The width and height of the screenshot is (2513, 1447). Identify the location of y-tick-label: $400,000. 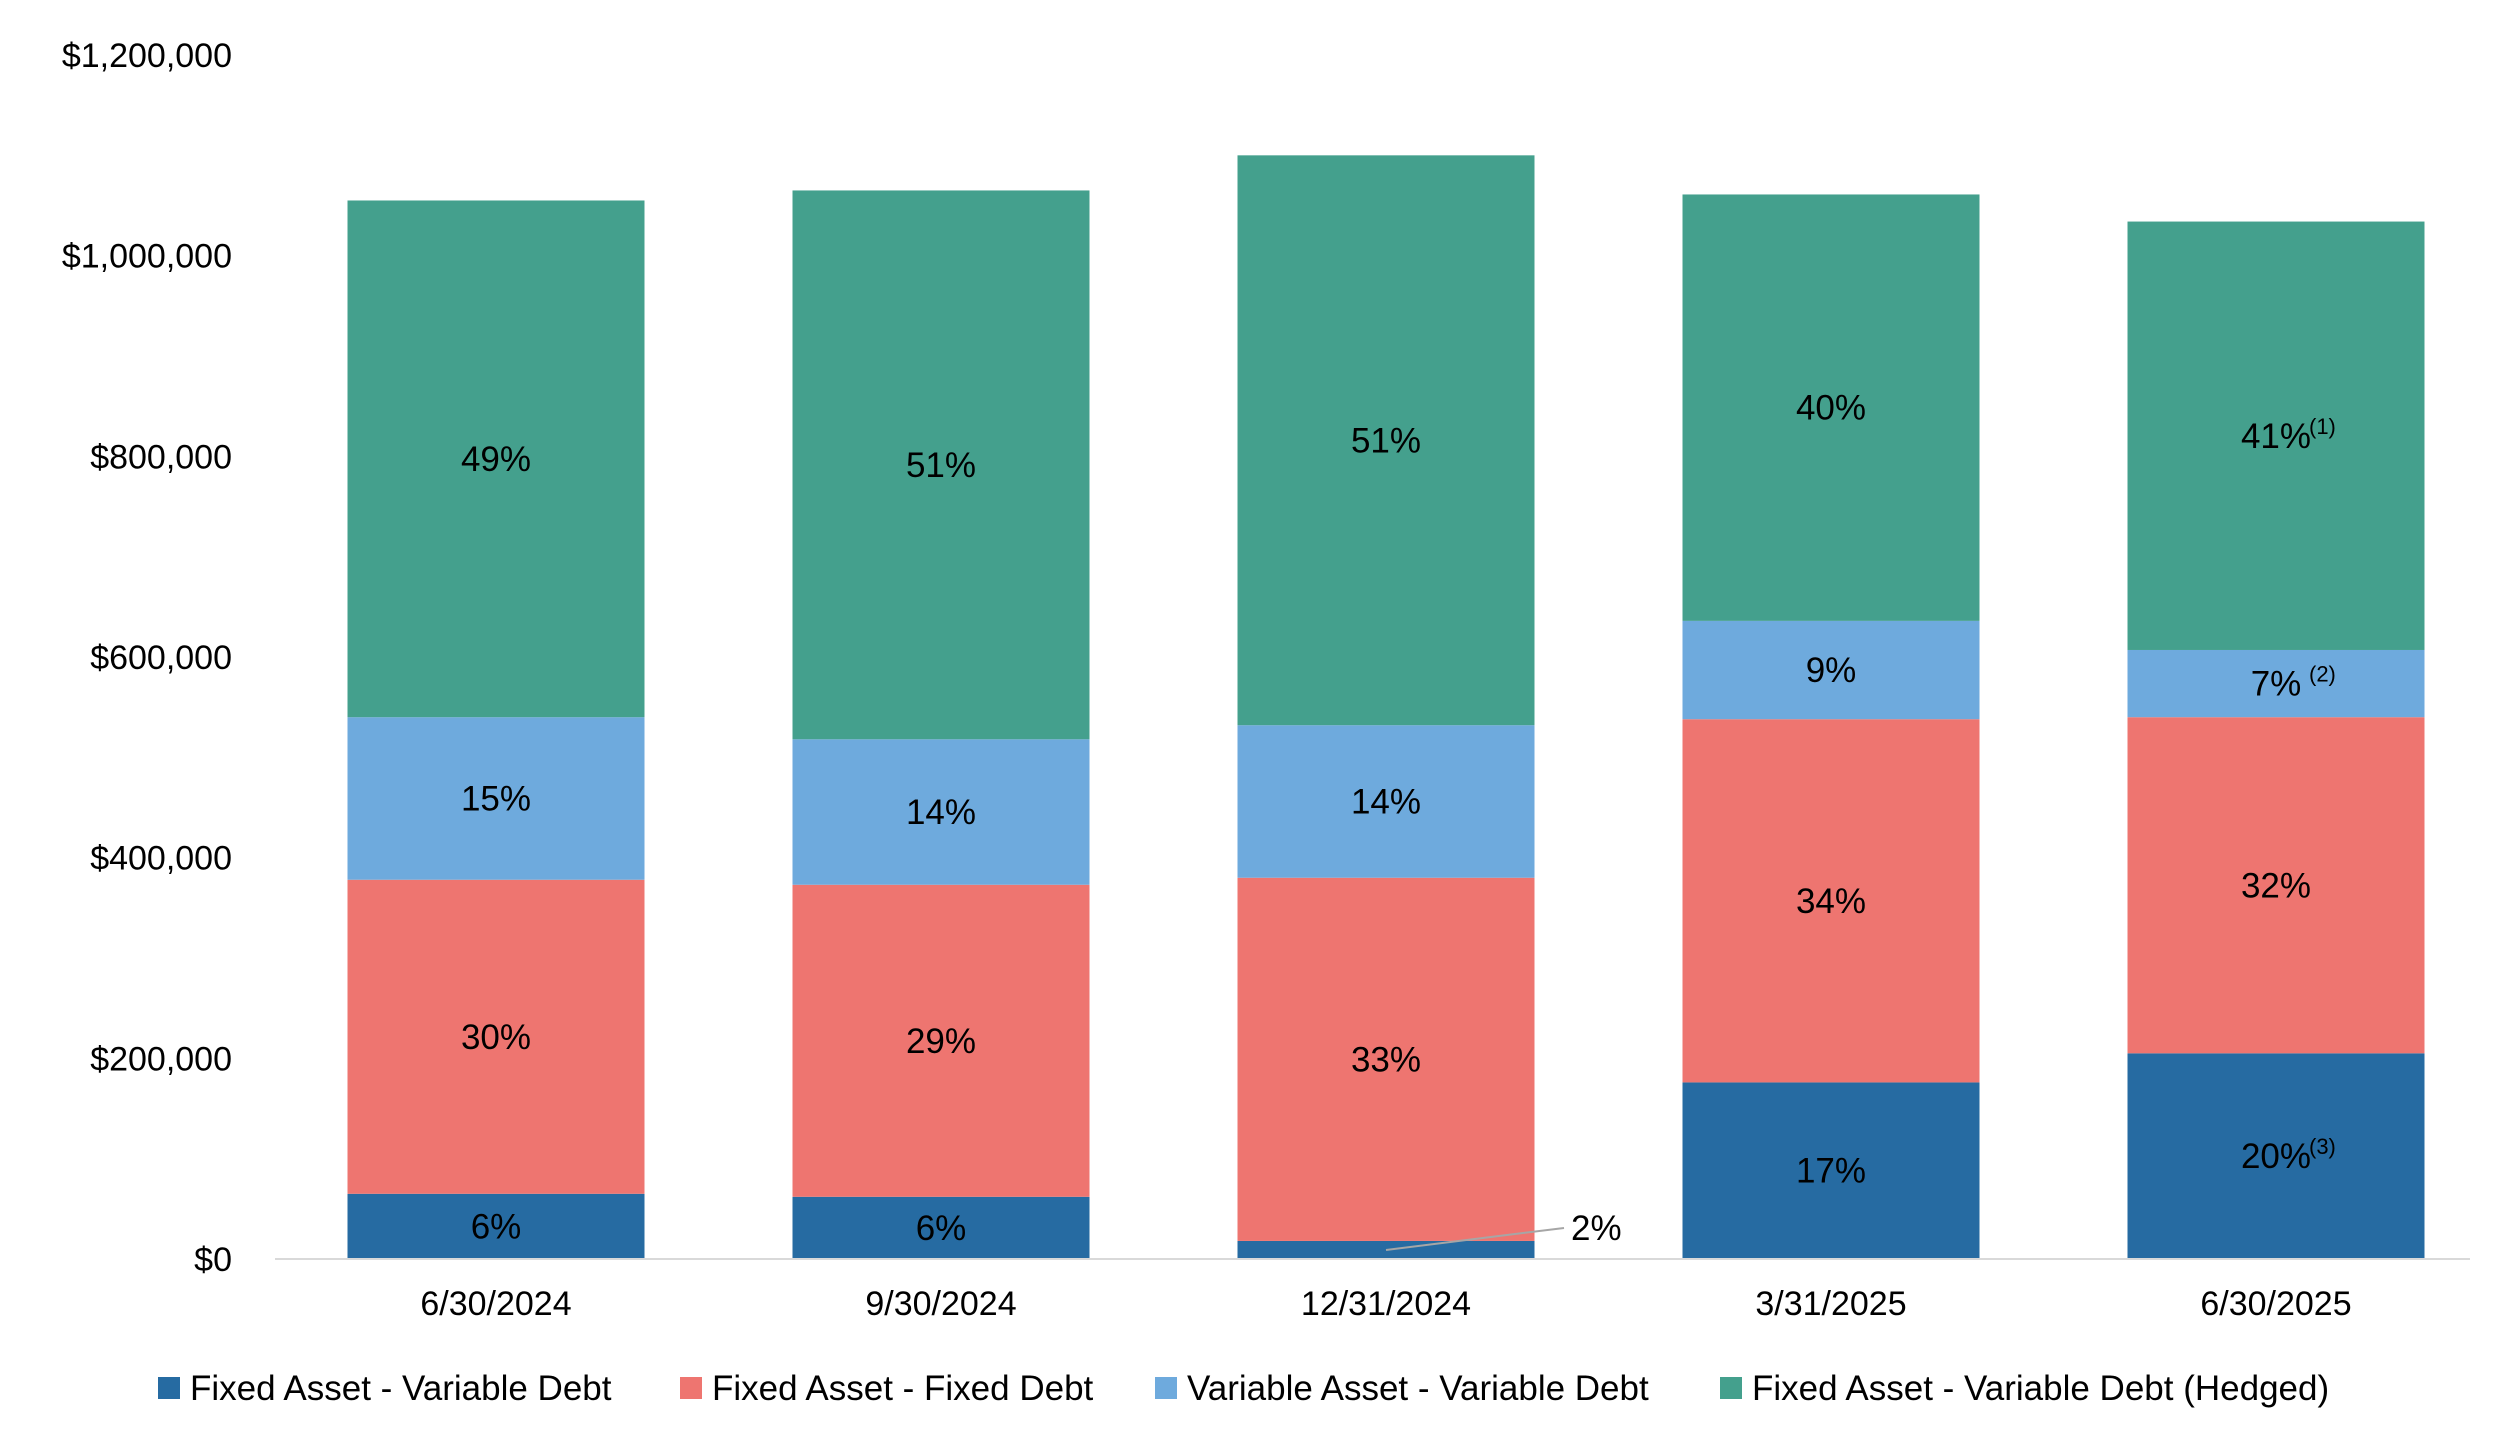
(161, 859).